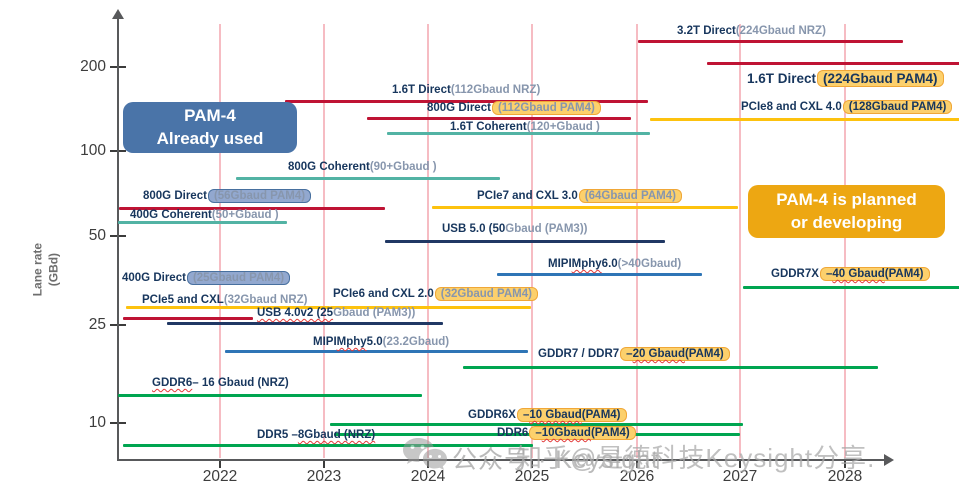  I want to click on label-text: 1.6T Direct, so click(782, 78).